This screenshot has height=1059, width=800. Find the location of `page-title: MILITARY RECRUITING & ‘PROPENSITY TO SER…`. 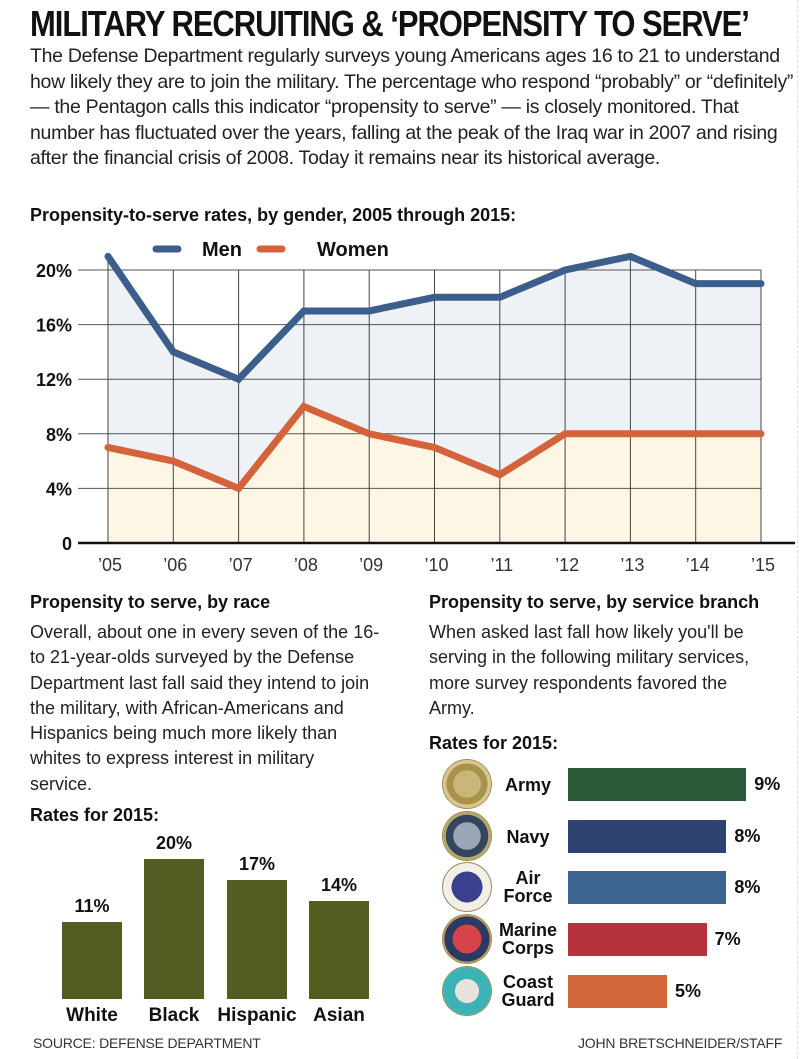

page-title: MILITARY RECRUITING & ‘PROPENSITY TO SER… is located at coordinates (390, 23).